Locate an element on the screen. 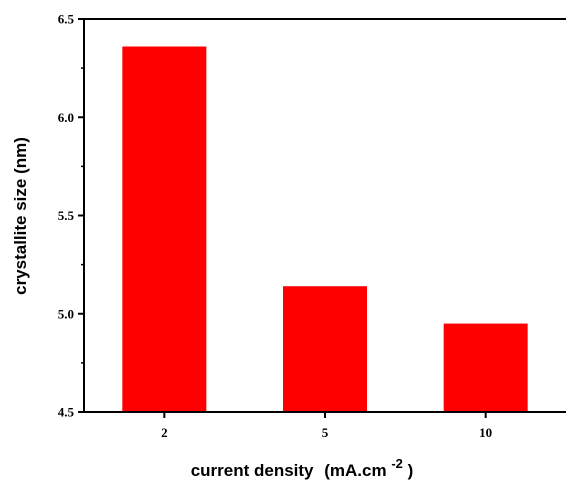 The height and width of the screenshot is (480, 568). x-tick-label: 2 is located at coordinates (164, 432).